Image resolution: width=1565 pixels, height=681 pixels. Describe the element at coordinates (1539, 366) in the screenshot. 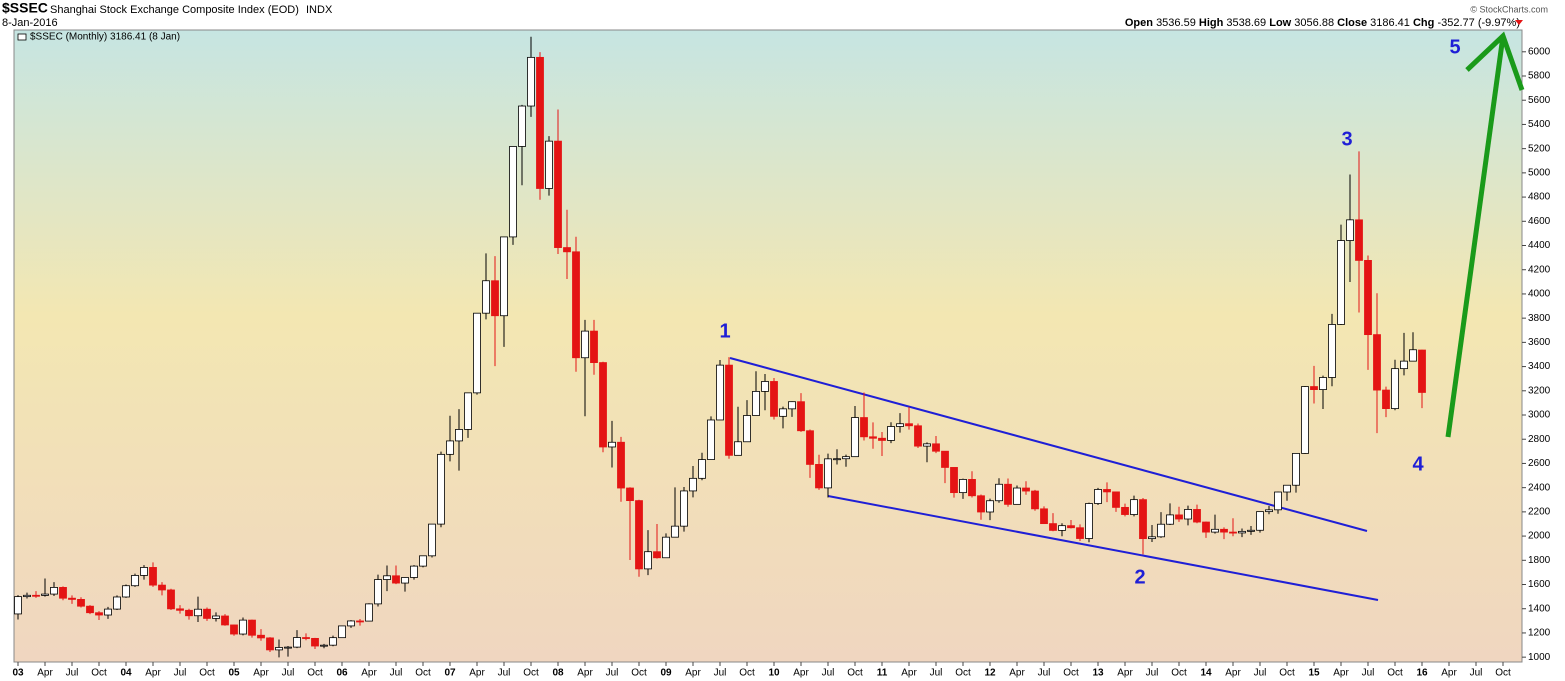

I see `y-tick-label: 3400` at that location.